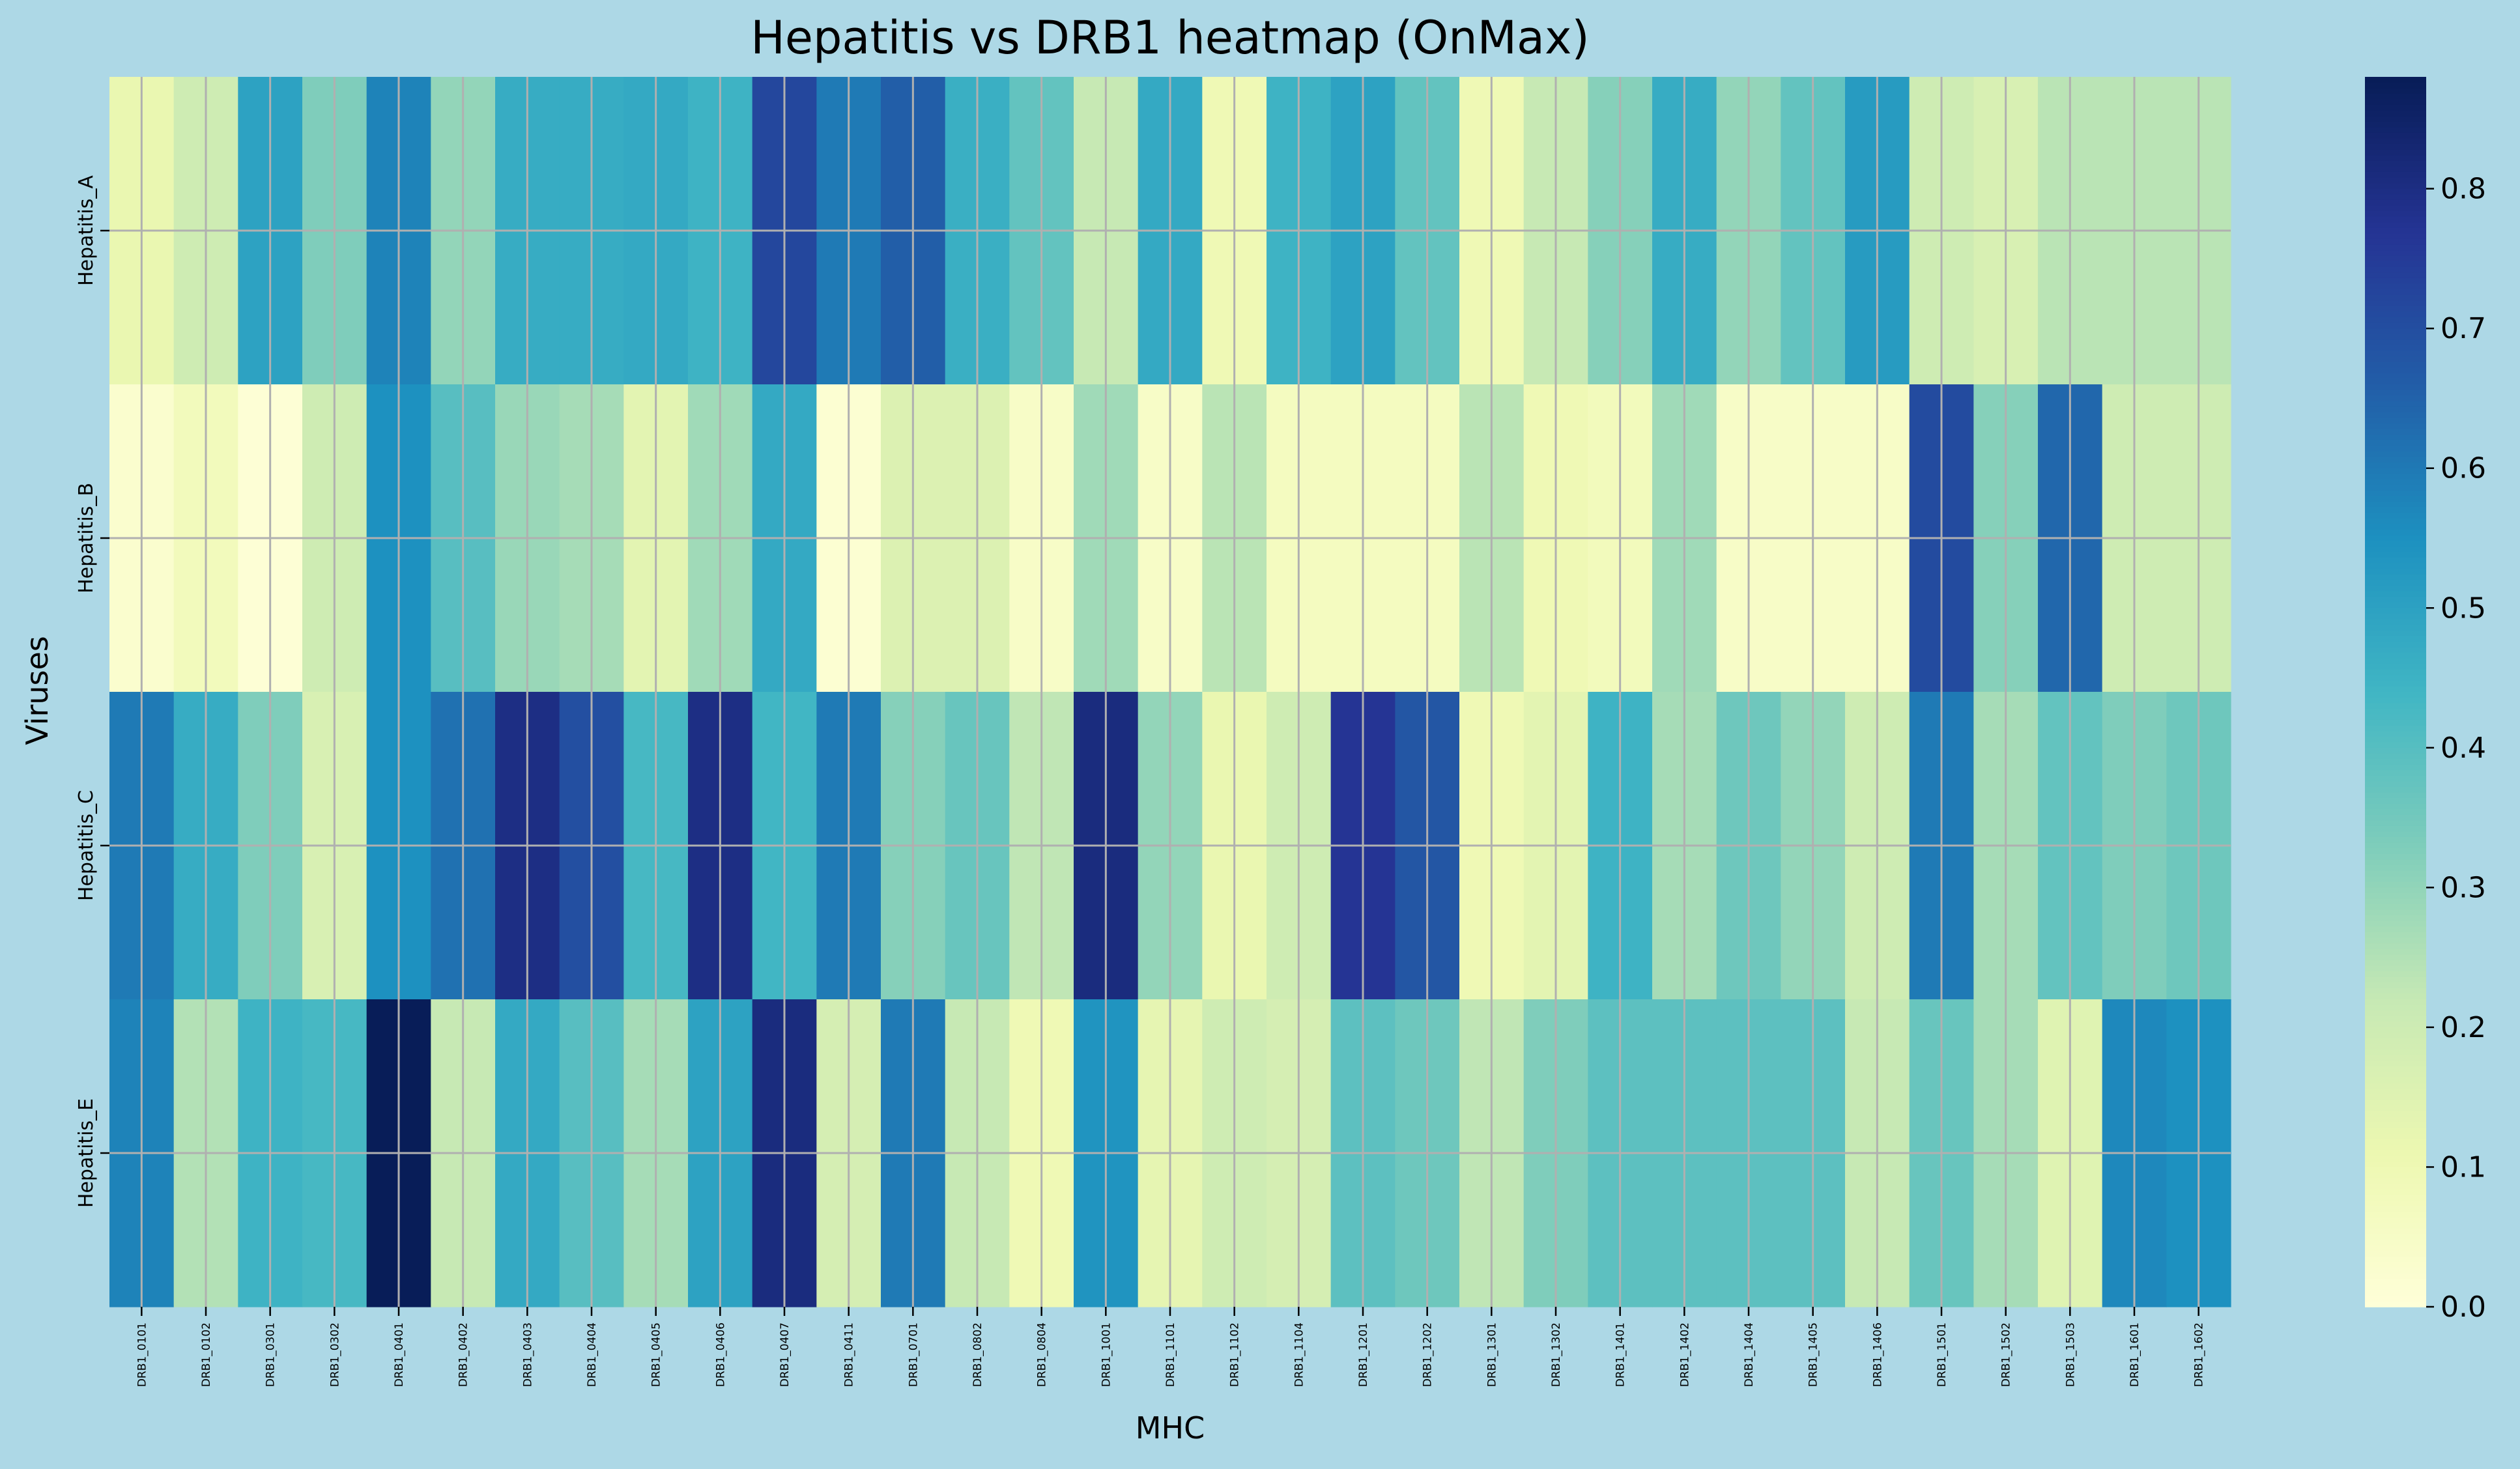 The width and height of the screenshot is (2520, 1469). Describe the element at coordinates (2463, 608) in the screenshot. I see `colorbar-tick-label: 0.5` at that location.